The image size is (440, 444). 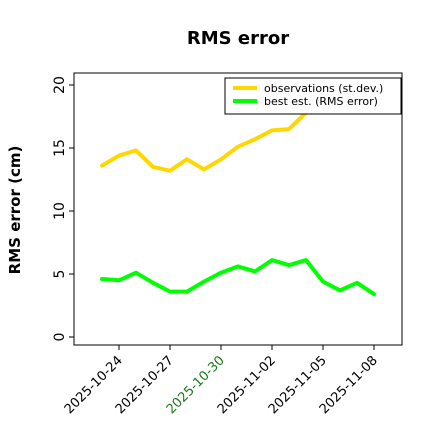 I want to click on legend-box, so click(x=313, y=96).